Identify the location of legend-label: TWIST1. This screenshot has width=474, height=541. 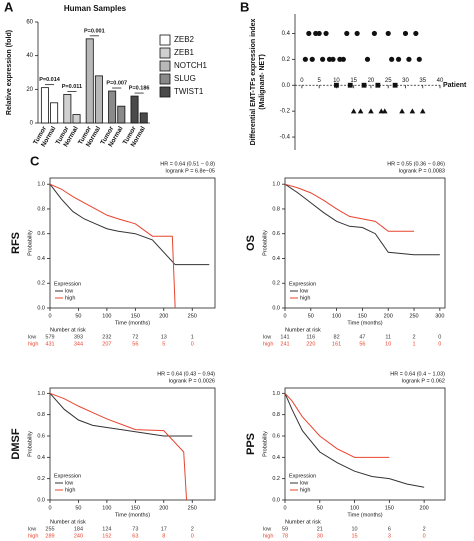
(189, 91).